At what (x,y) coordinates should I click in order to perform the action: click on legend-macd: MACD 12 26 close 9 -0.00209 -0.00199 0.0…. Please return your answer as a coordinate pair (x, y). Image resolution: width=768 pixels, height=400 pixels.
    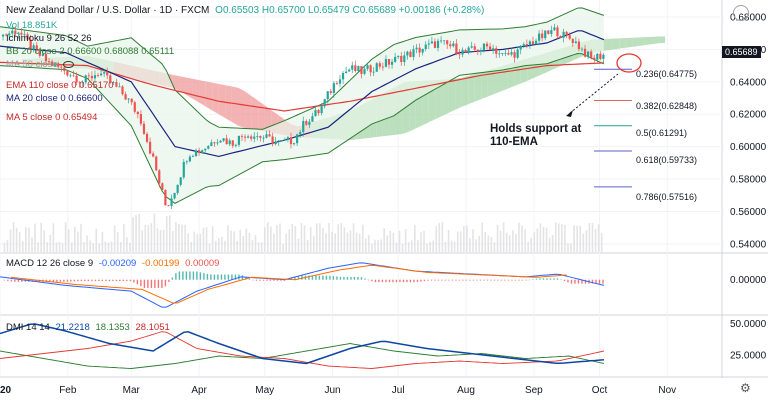
    Looking at the image, I should click on (113, 263).